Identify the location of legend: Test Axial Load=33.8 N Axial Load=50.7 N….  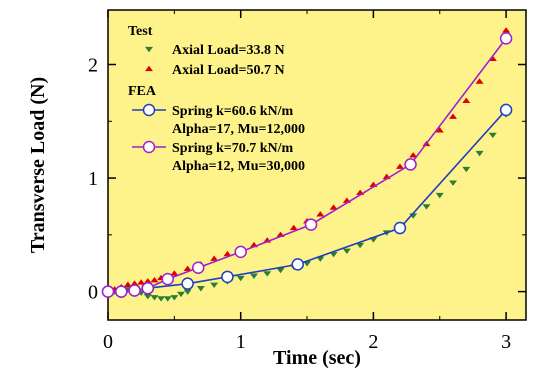
(216, 99).